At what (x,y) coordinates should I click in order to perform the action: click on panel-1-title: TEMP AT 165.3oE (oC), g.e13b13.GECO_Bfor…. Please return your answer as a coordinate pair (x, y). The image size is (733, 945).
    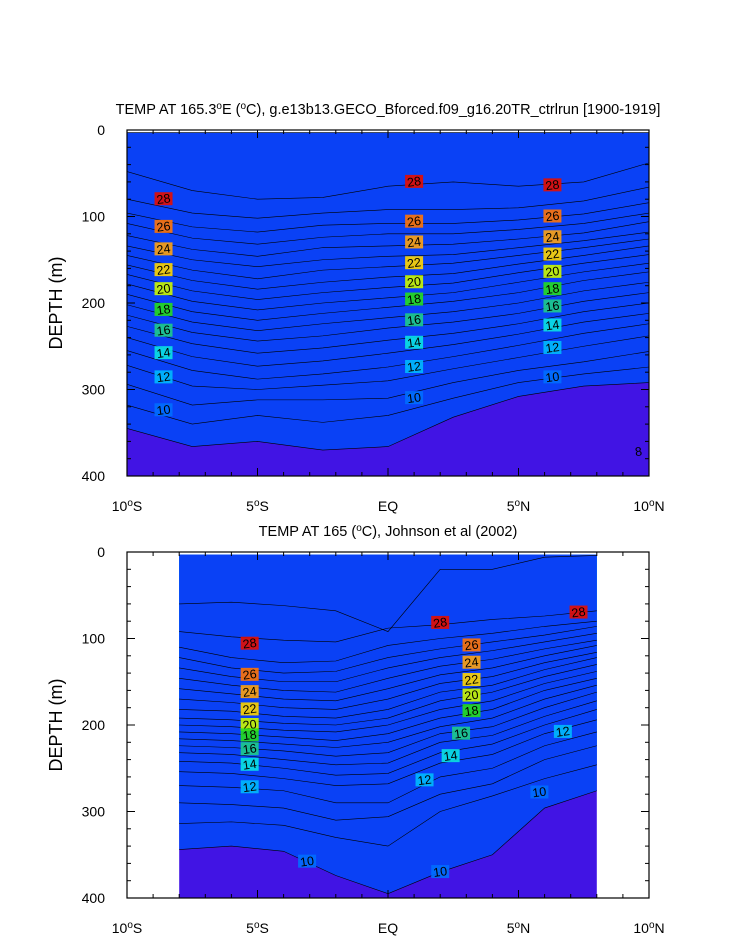
    Looking at the image, I should click on (388, 109).